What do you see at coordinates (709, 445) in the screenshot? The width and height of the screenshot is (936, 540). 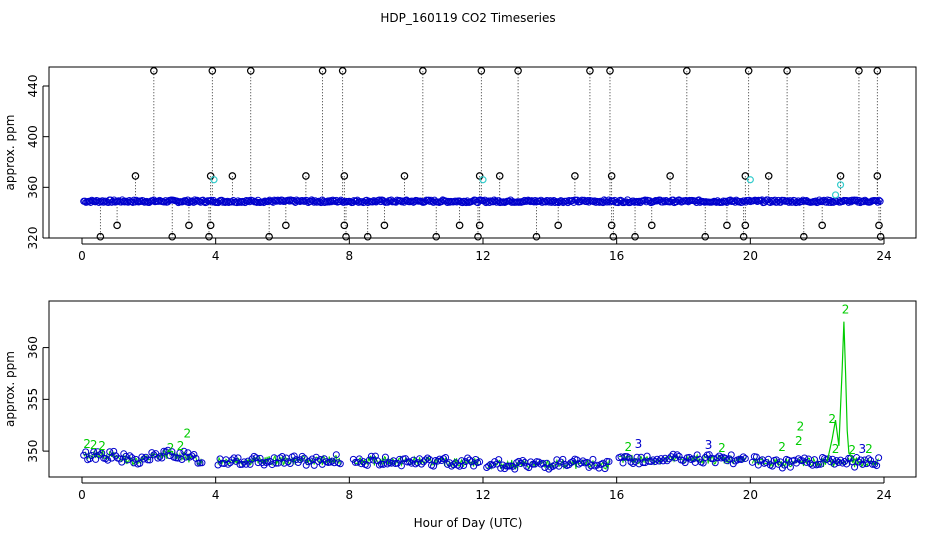 I see `flag-label: 3` at bounding box center [709, 445].